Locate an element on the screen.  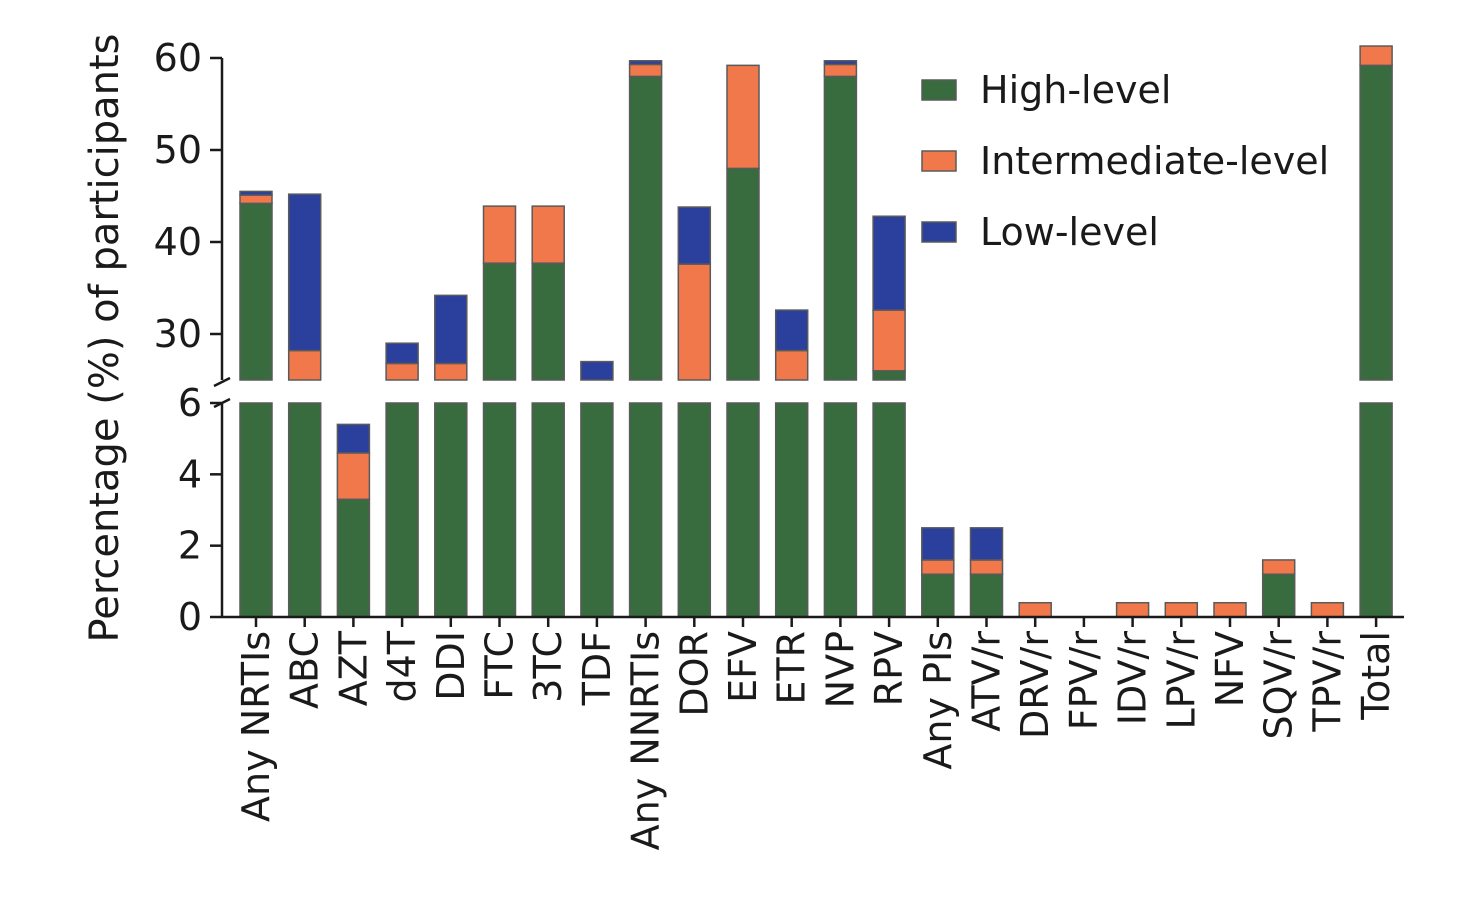
bar-segment-upper-RPV-High-level is located at coordinates (889, 375).